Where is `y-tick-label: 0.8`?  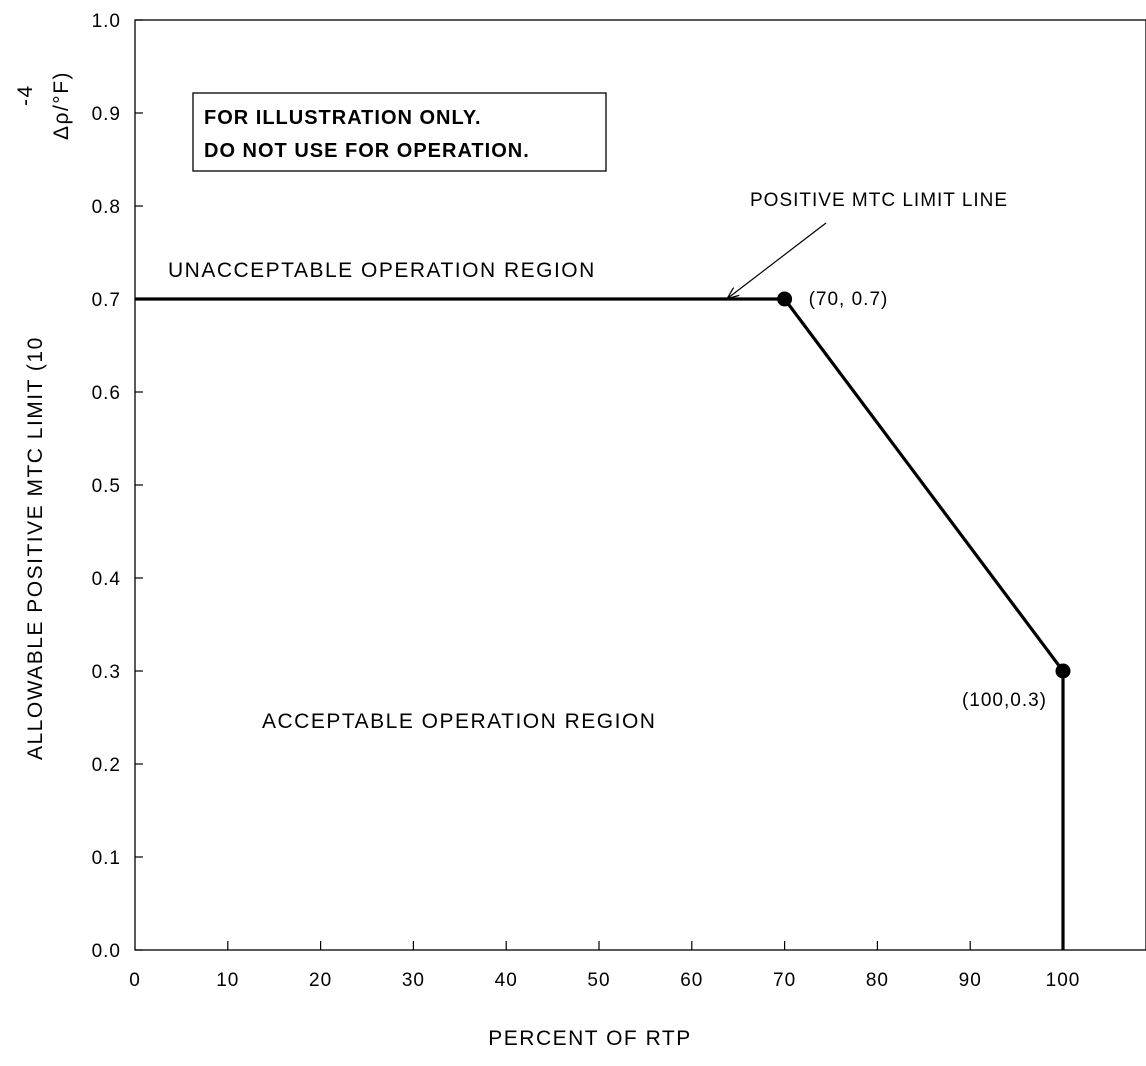
y-tick-label: 0.8 is located at coordinates (106, 207).